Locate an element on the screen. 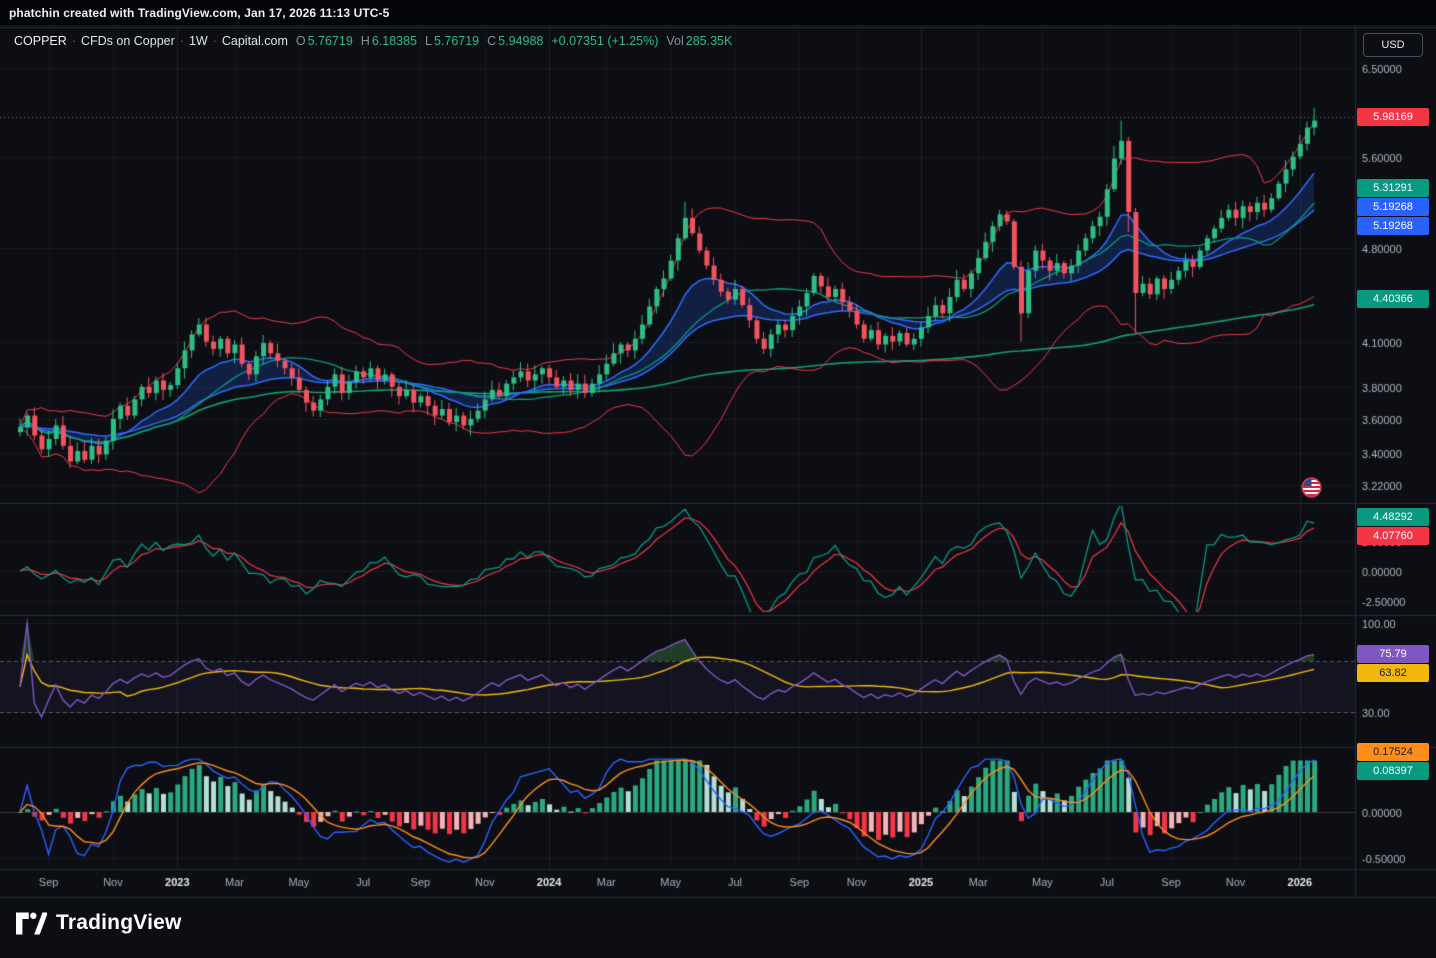 The image size is (1436, 958). last-price-badge: 5.98169 is located at coordinates (1393, 117).